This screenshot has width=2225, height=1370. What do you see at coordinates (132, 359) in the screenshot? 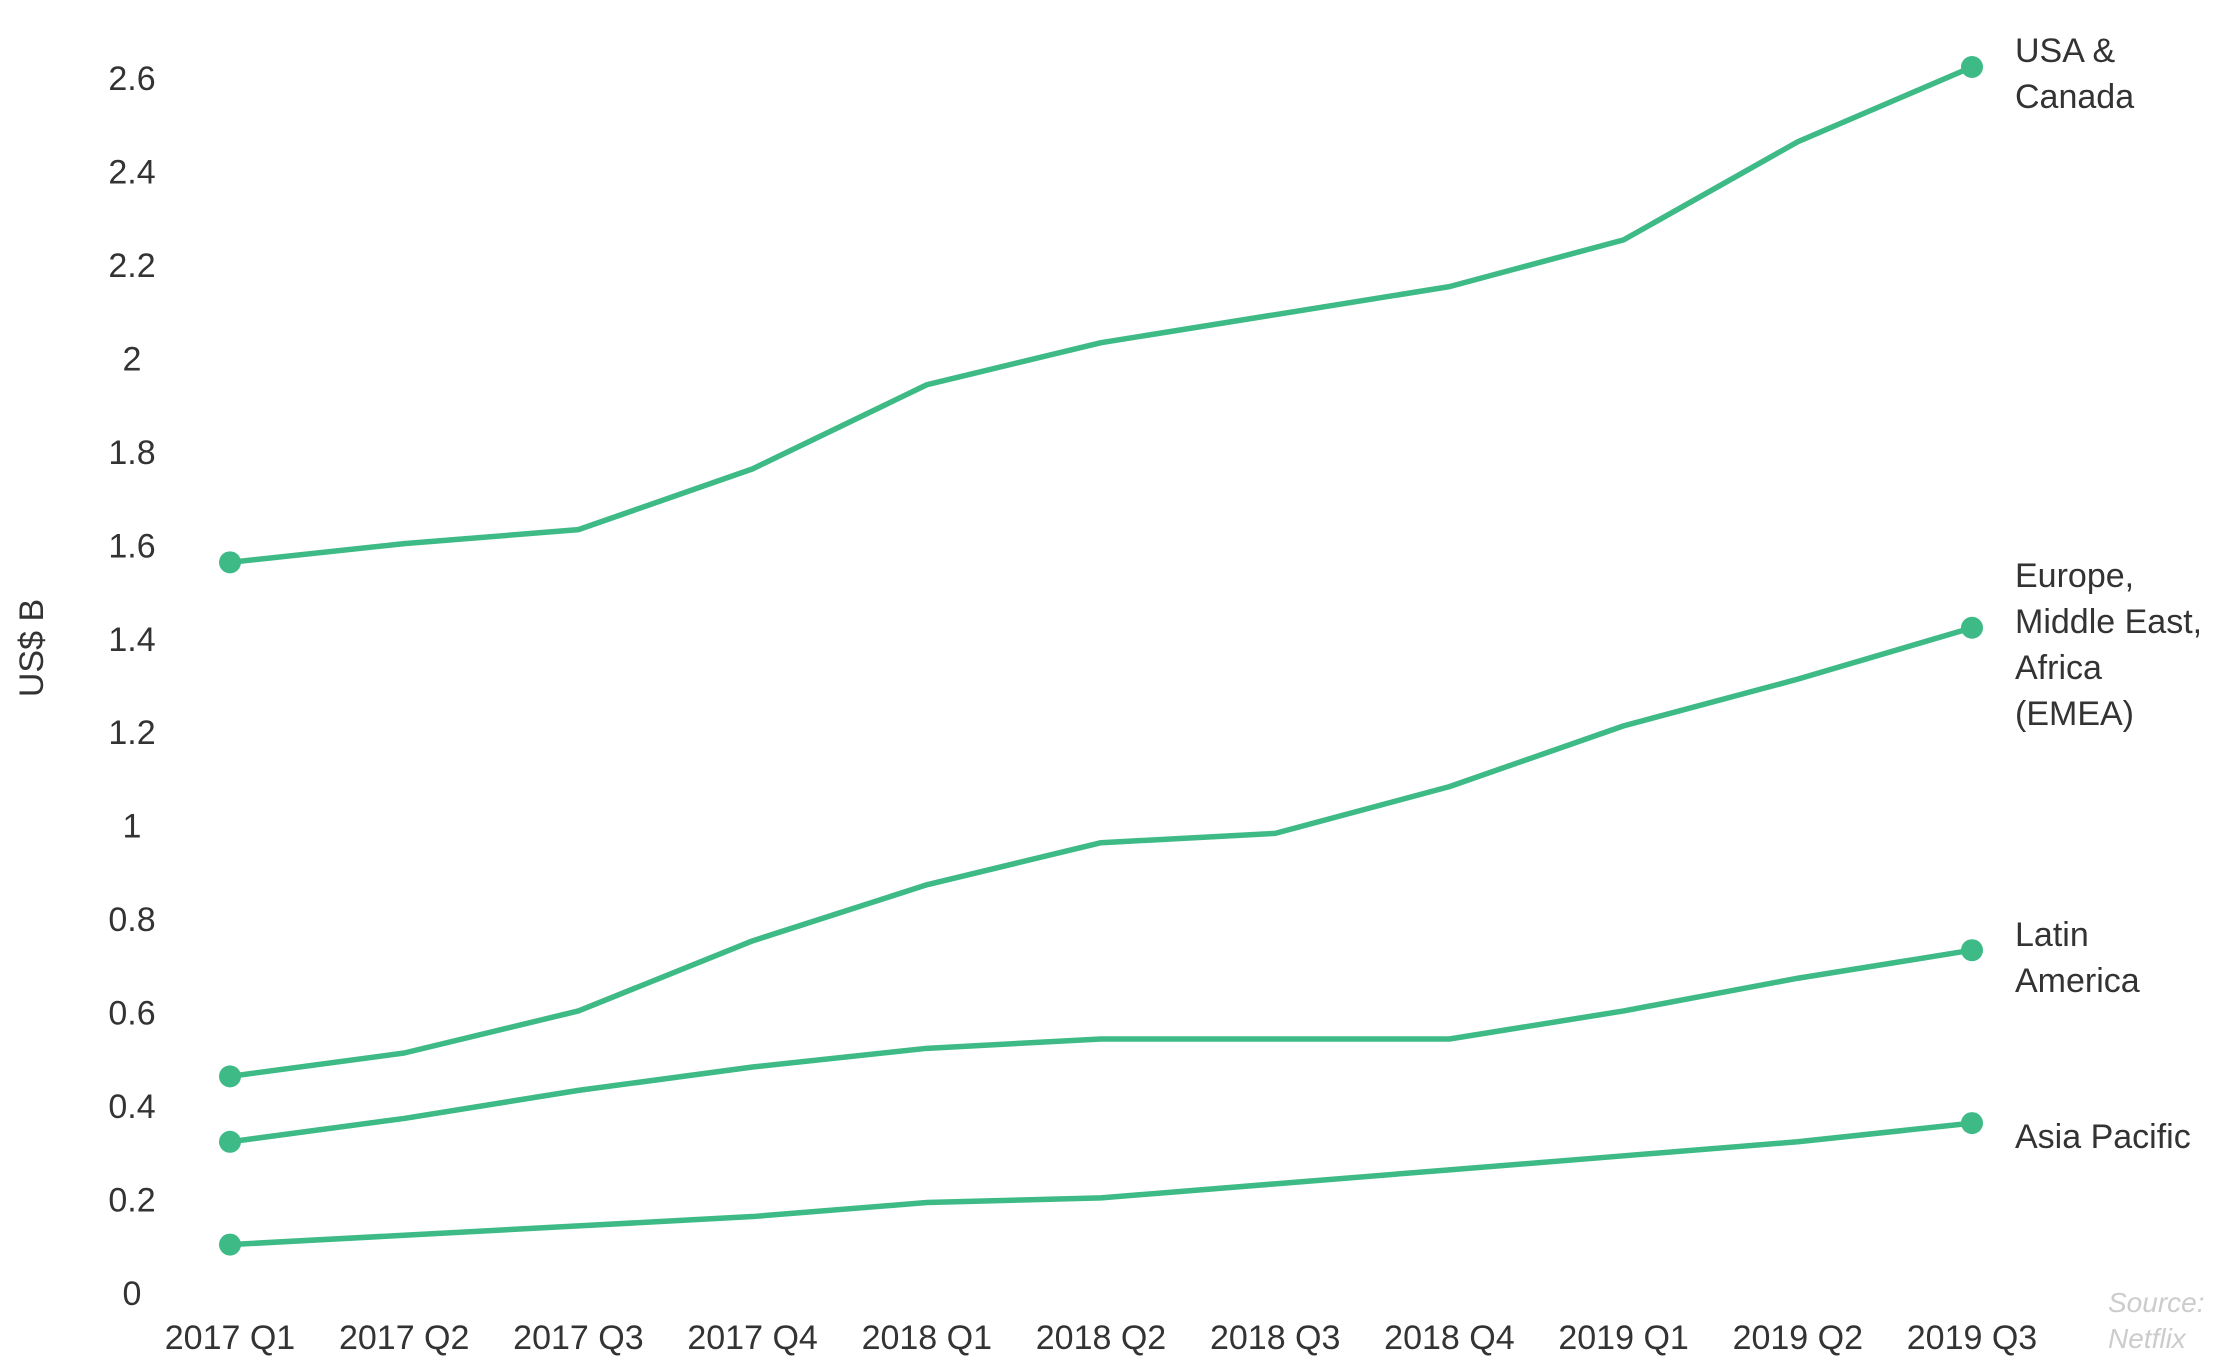
I see `y-tick-label: 2` at bounding box center [132, 359].